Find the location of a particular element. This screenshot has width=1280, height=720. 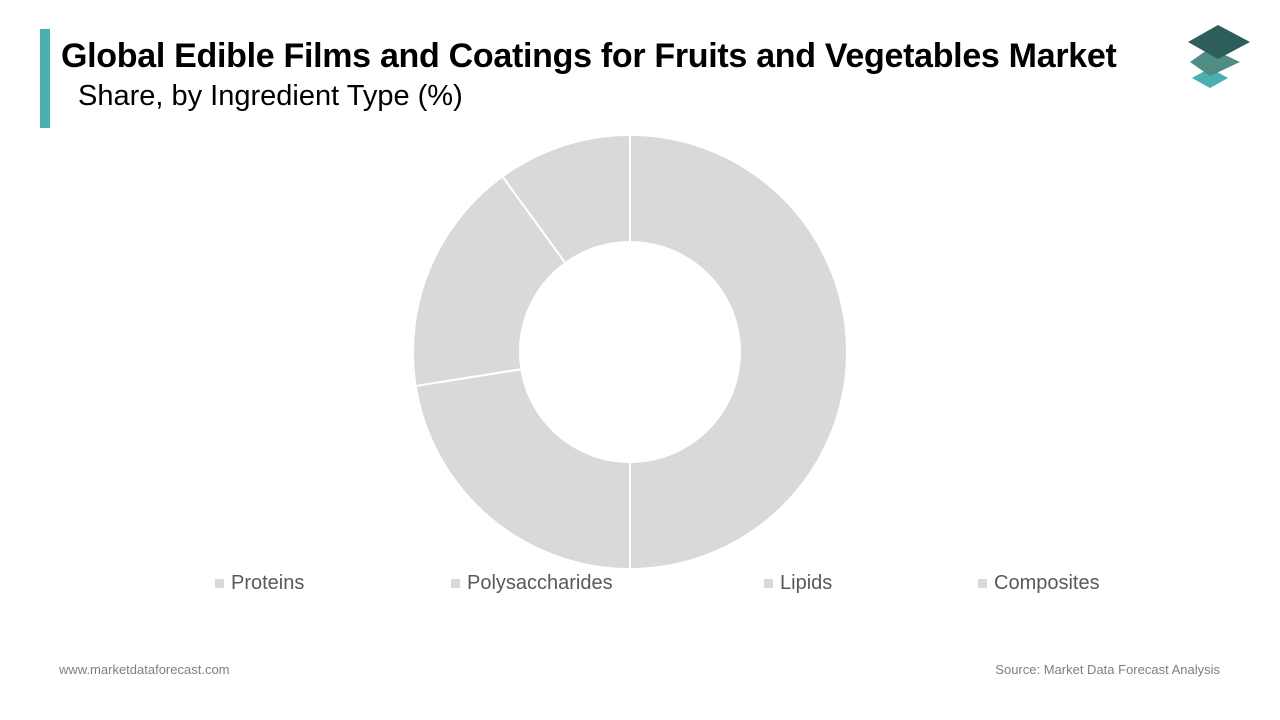

legend-swatch-proteins is located at coordinates (219, 583).